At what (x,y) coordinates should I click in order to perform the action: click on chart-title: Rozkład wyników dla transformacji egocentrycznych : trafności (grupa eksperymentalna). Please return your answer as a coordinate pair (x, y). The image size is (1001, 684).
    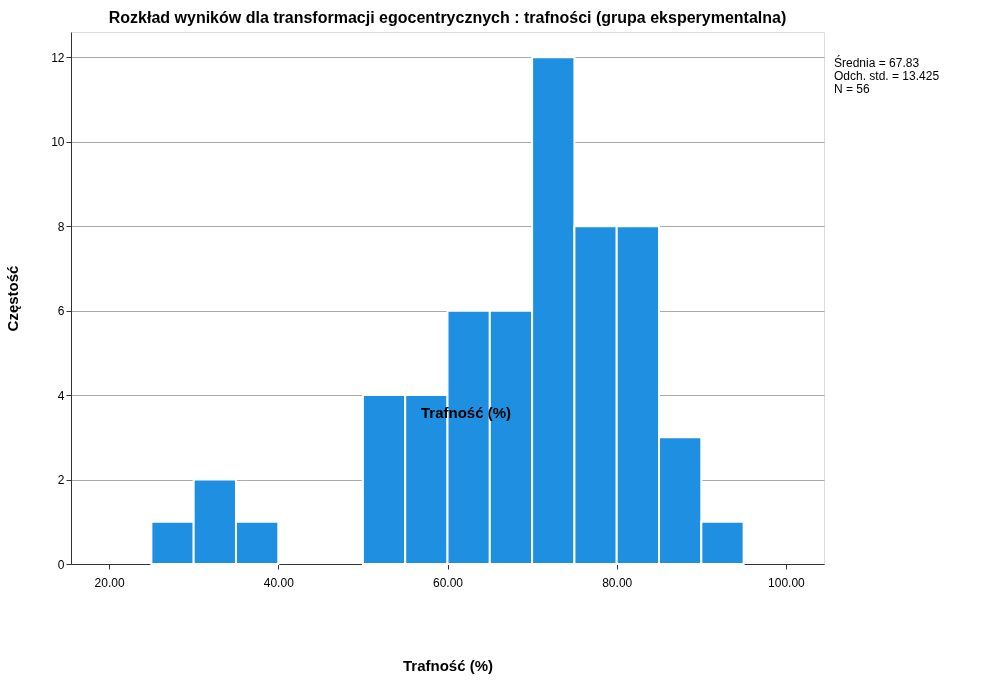
    Looking at the image, I should click on (447, 17).